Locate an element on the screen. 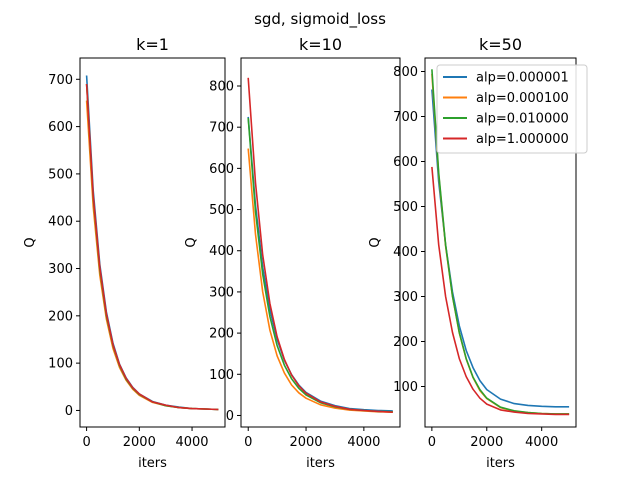 The width and height of the screenshot is (640, 480). legend-entry-label: alp=1.000000 is located at coordinates (522, 139).